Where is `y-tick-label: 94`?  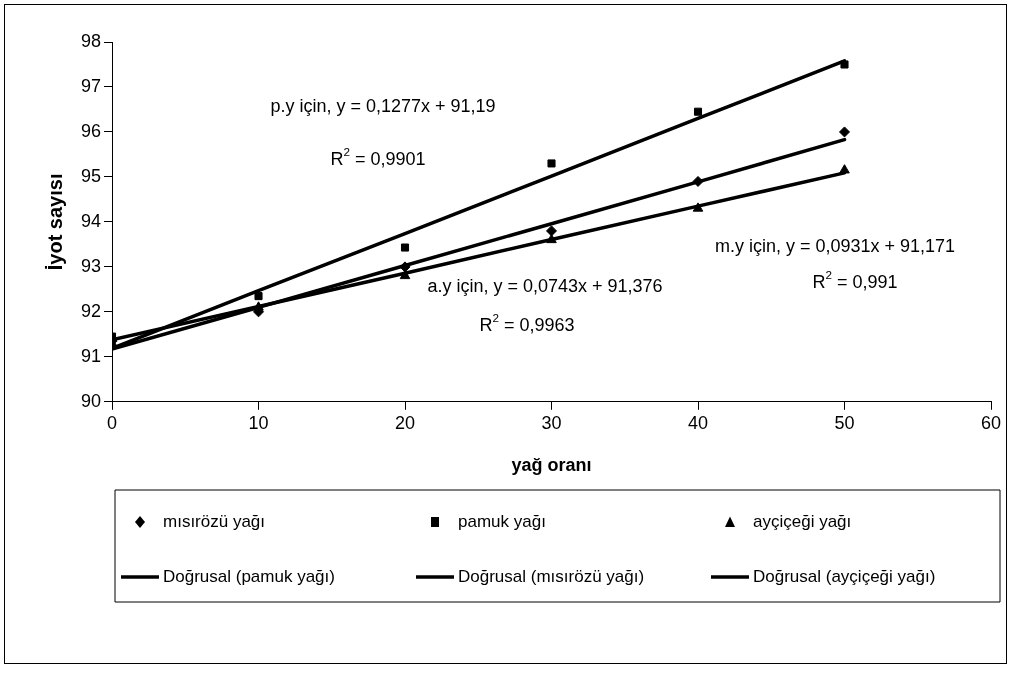 y-tick-label: 94 is located at coordinates (91, 220).